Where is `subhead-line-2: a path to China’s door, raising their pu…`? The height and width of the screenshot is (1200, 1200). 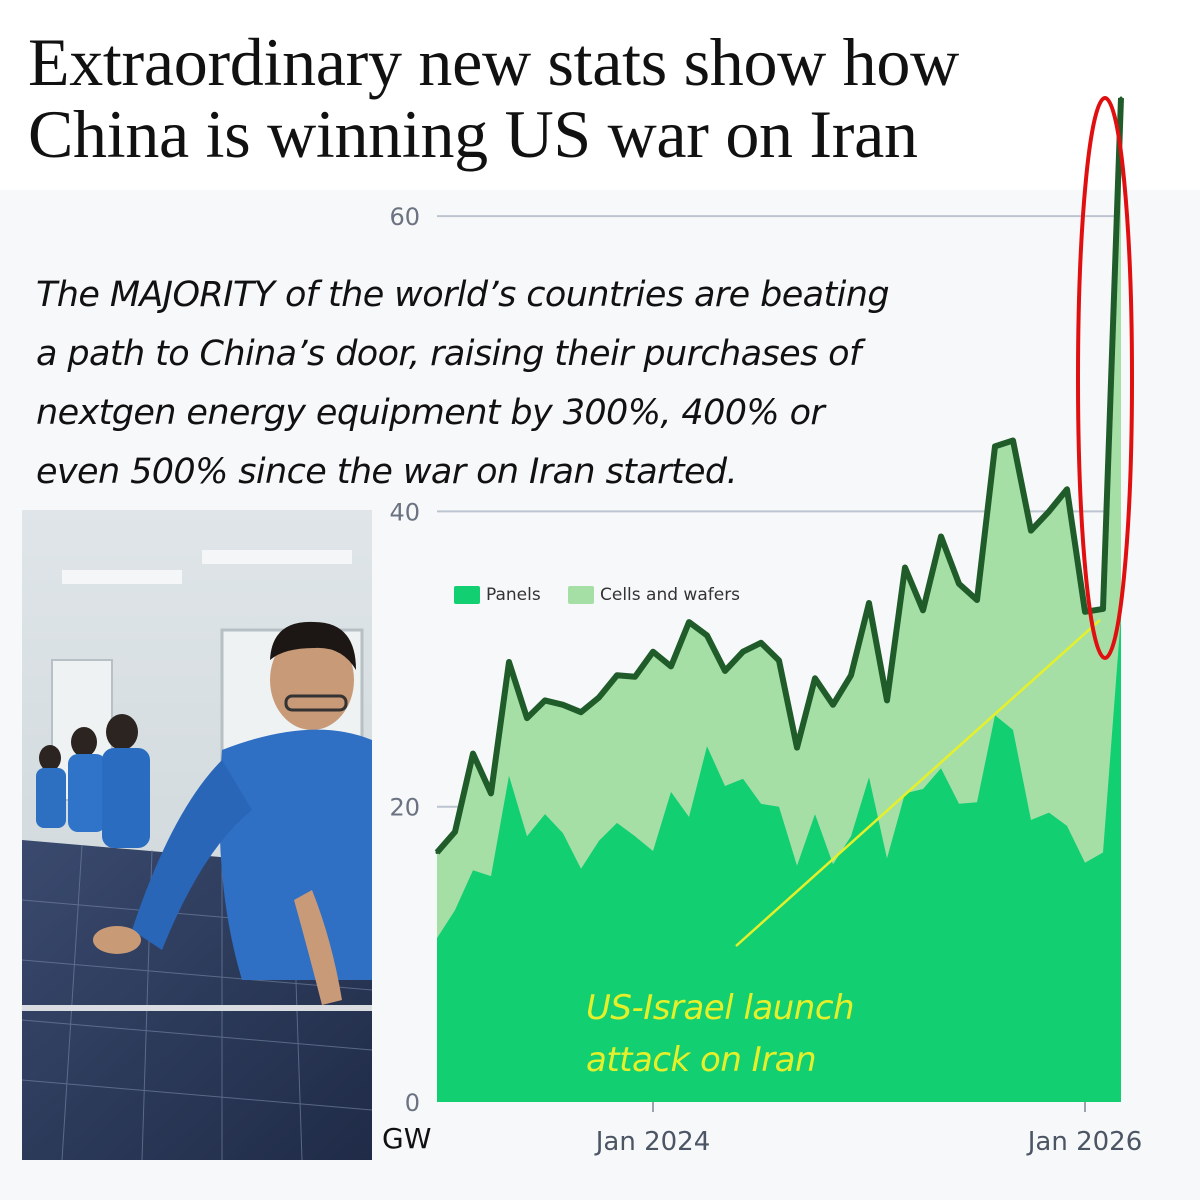 subhead-line-2: a path to China’s door, raising their pu… is located at coordinates (448, 354).